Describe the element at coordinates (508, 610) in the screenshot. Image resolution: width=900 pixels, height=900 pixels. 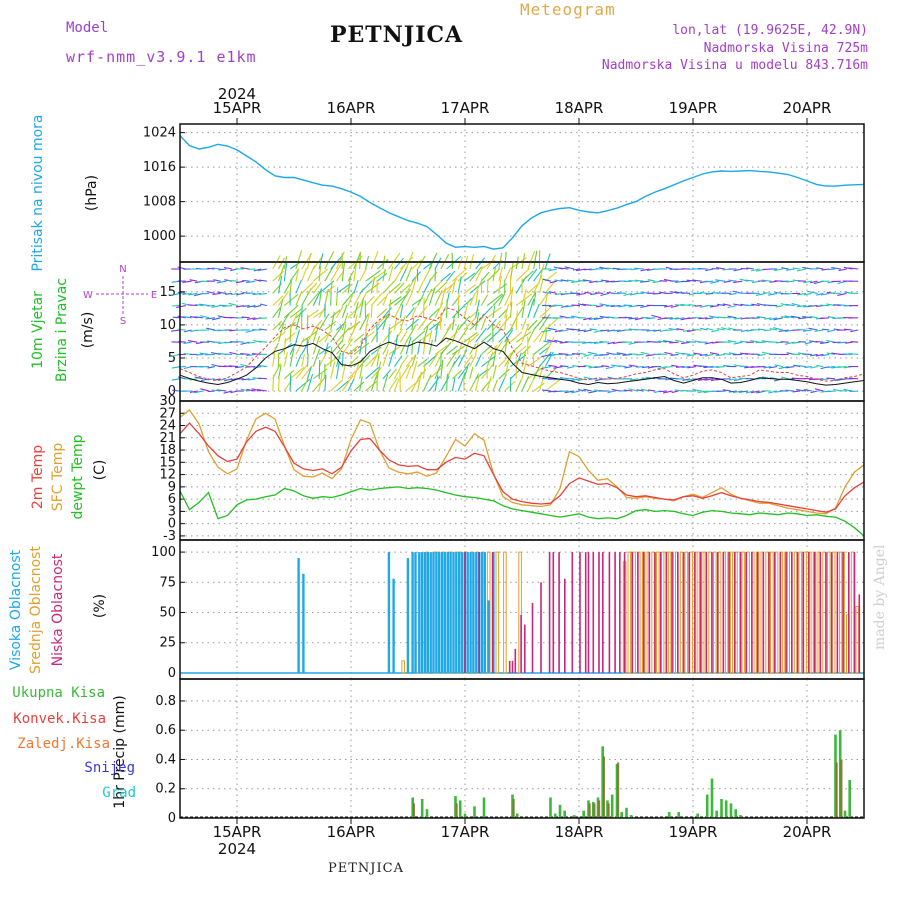
I see `panel-cloud: 0 25 50 75 100` at that location.